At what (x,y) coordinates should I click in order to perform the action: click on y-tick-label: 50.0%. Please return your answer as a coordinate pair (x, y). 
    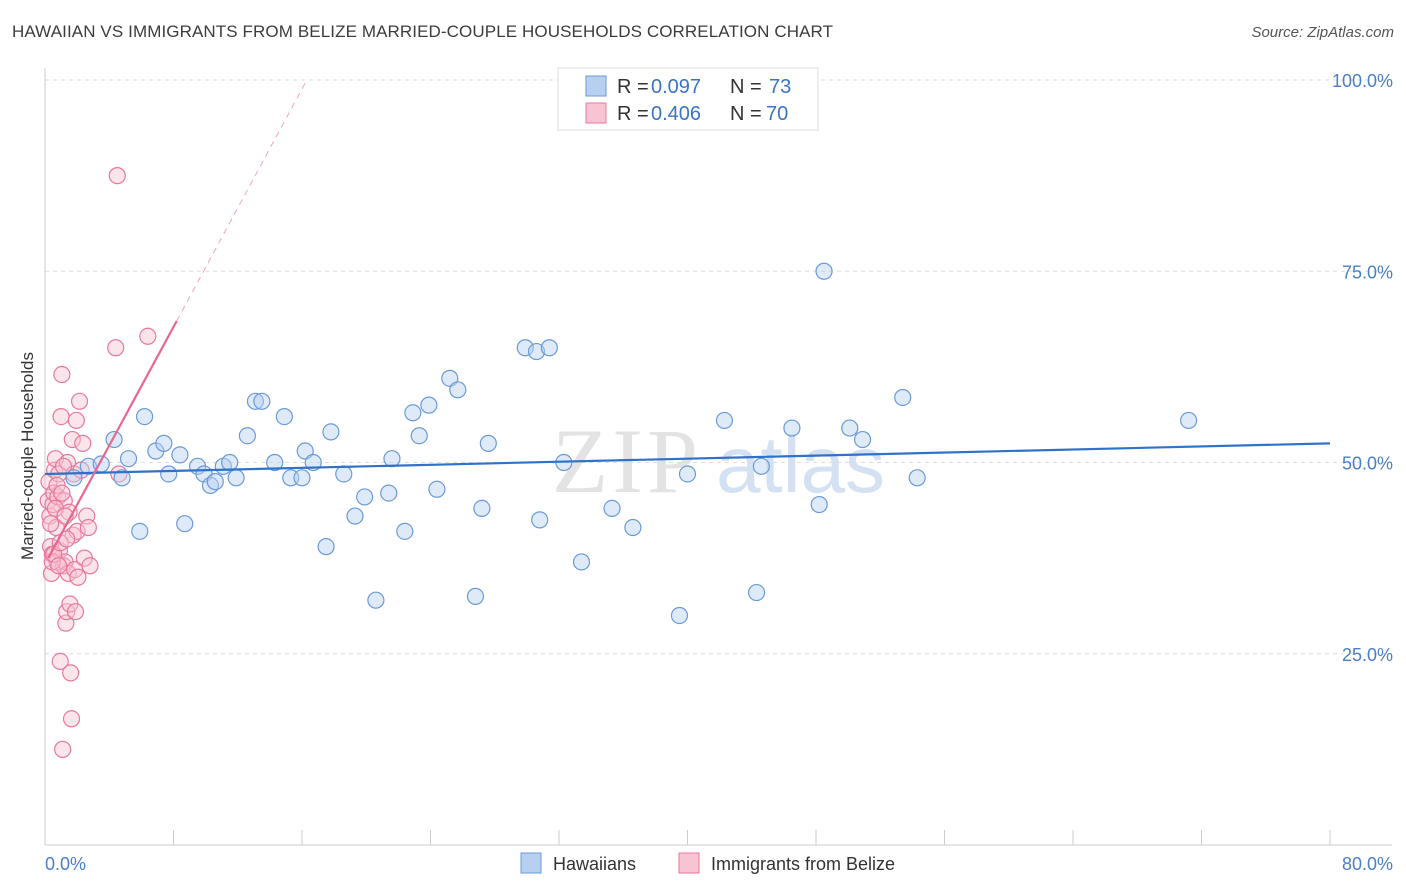
    Looking at the image, I should click on (1367, 464).